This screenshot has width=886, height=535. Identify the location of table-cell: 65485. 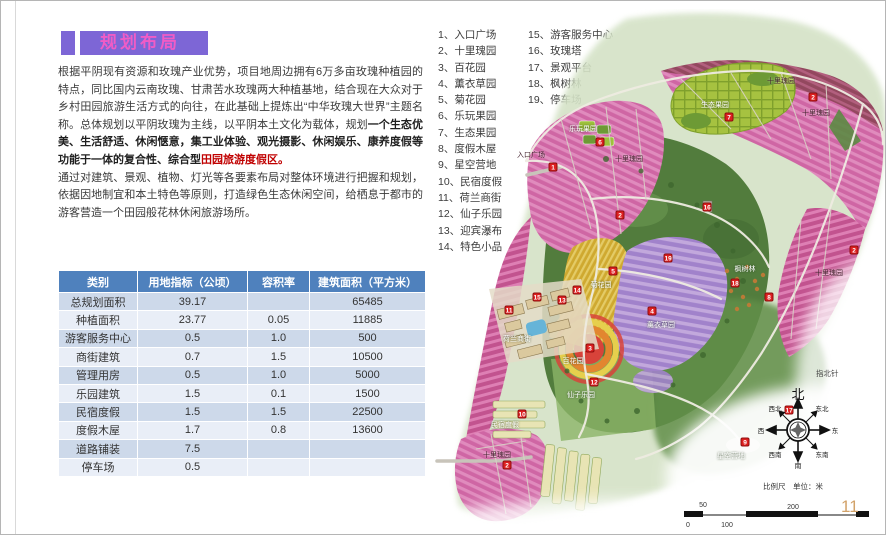
(367, 301).